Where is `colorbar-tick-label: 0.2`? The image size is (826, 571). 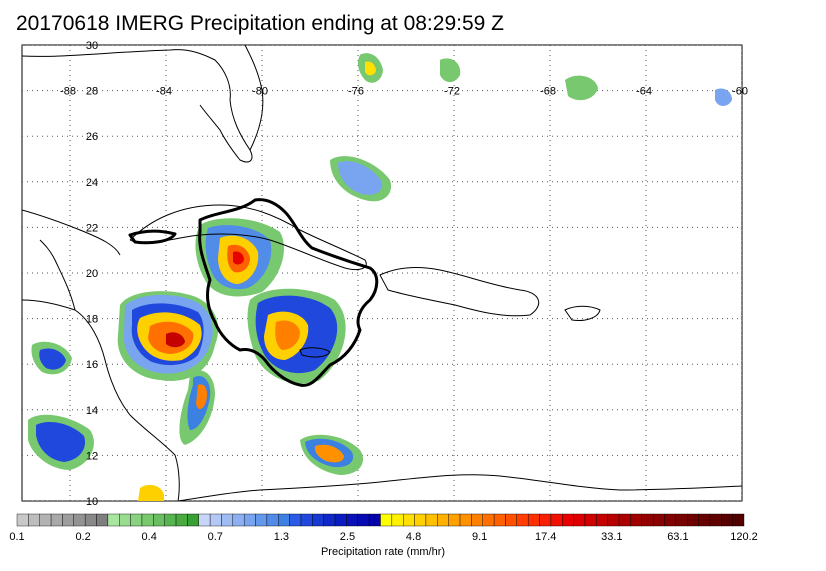
colorbar-tick-label: 0.2 is located at coordinates (82, 537).